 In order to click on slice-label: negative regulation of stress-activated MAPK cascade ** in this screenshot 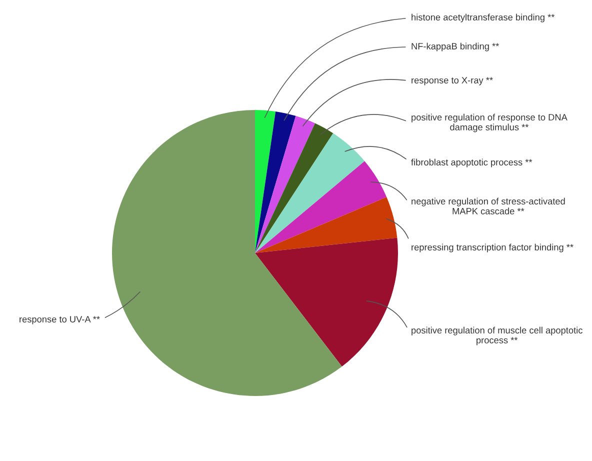, I will do `click(488, 206)`.